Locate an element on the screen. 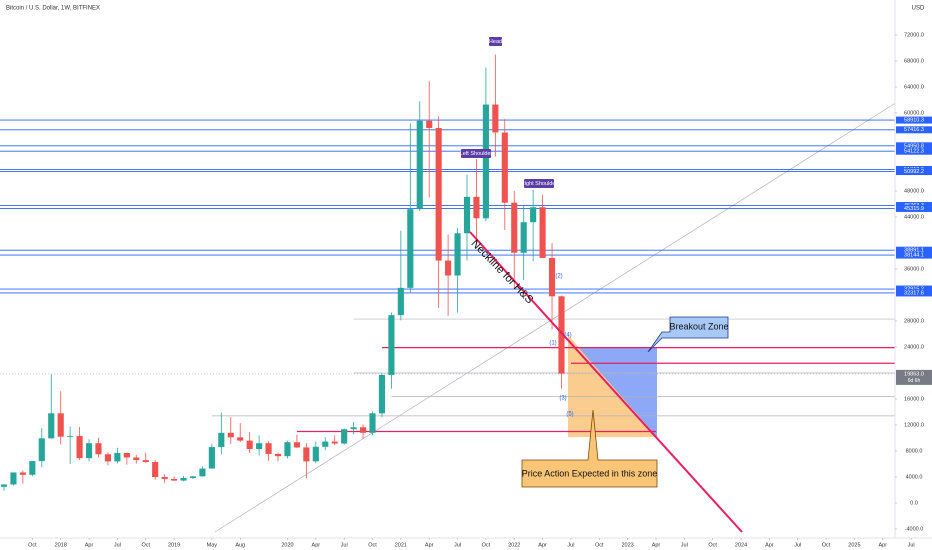 This screenshot has width=932, height=550. x-tick-label: 2018 is located at coordinates (61, 545).